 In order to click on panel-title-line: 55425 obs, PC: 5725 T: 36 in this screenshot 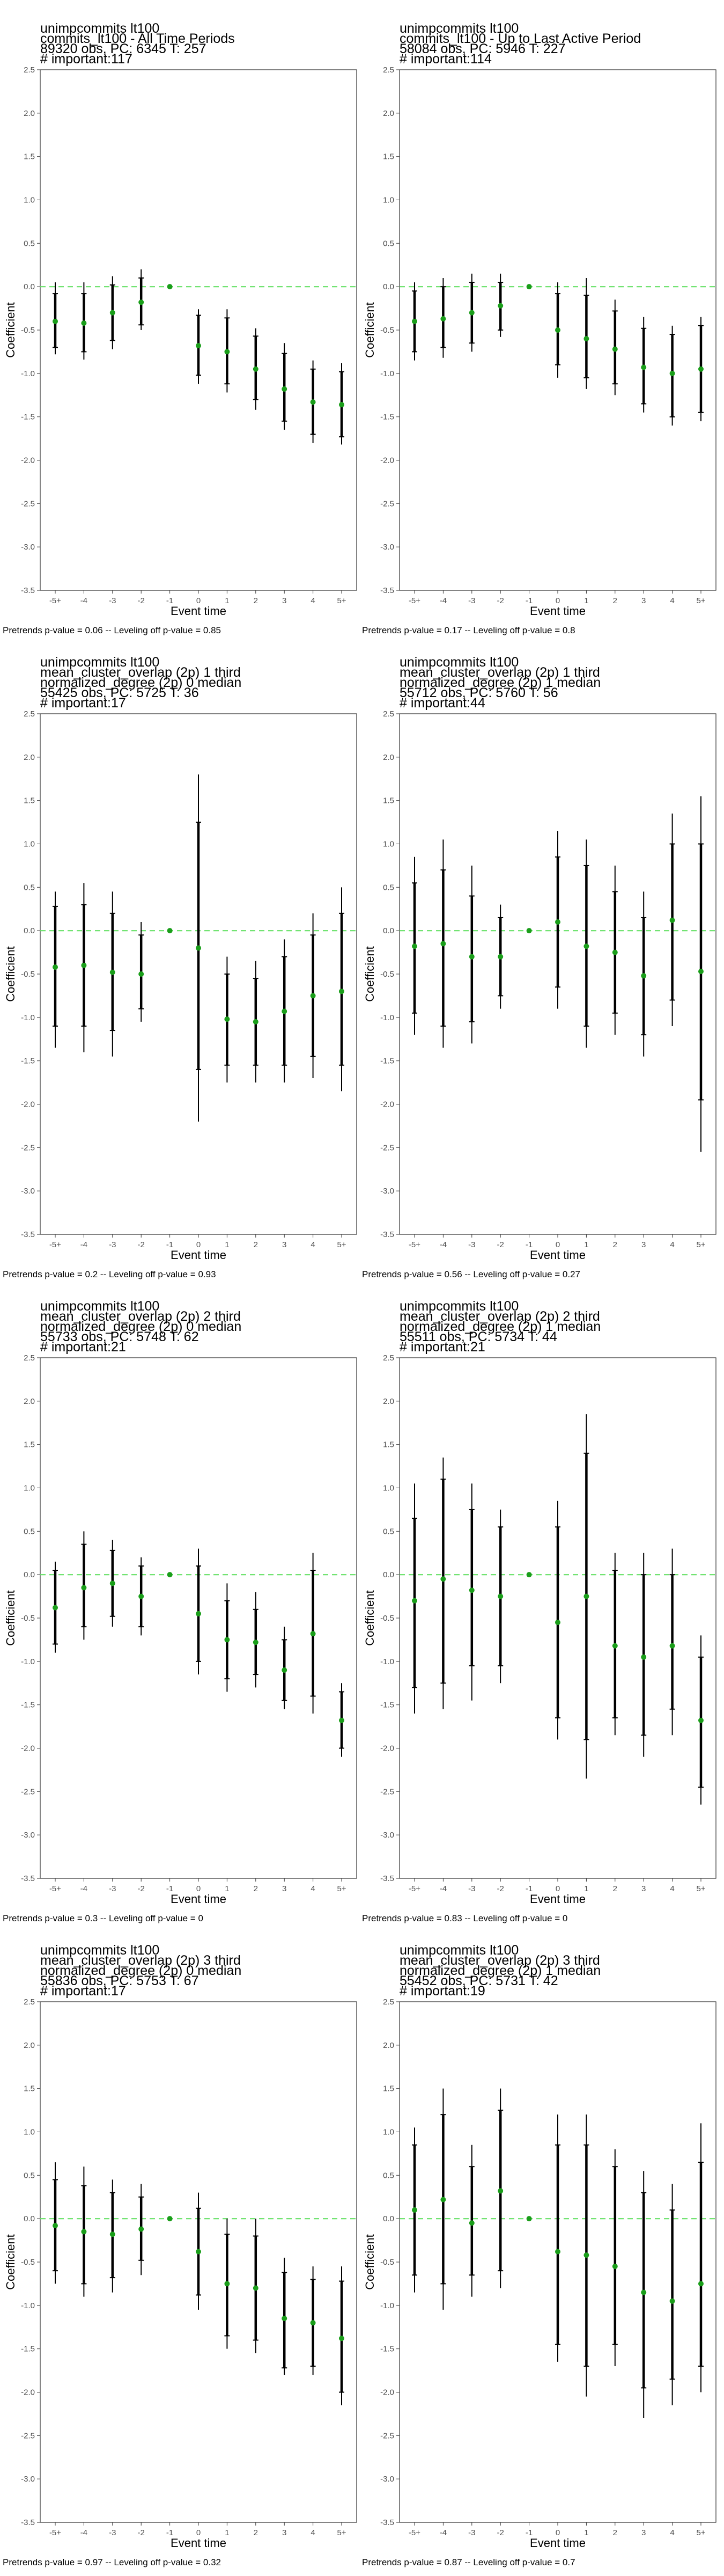, I will do `click(119, 692)`.